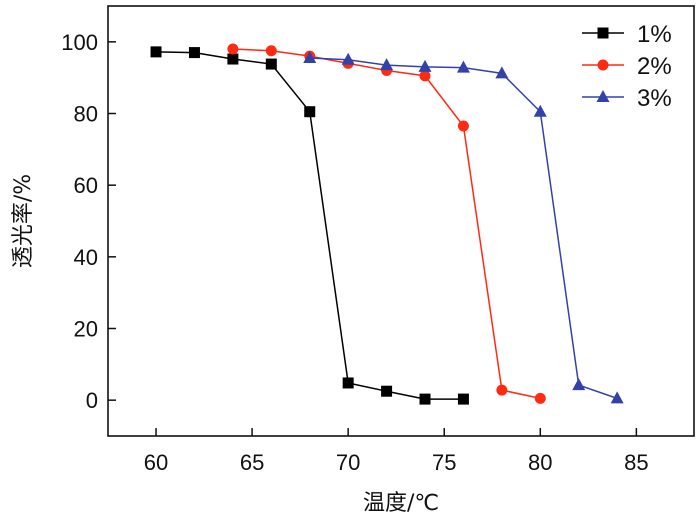 Image resolution: width=700 pixels, height=522 pixels. Describe the element at coordinates (401, 503) in the screenshot. I see `x-axis-title: 温度/℃` at that location.